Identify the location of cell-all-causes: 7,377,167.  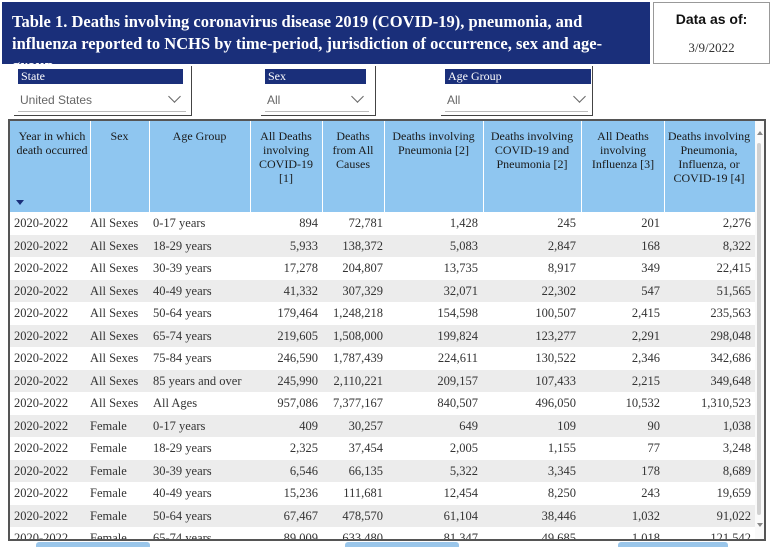
(358, 403).